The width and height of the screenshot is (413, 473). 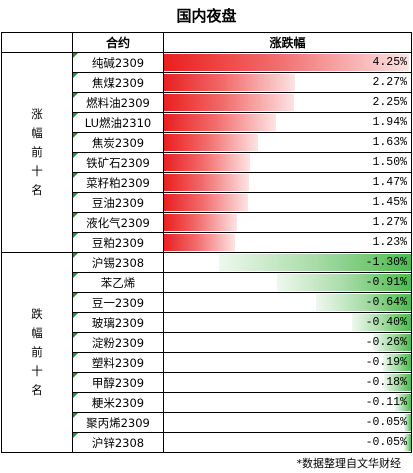 I want to click on change-value: 1.47%, so click(x=389, y=182).